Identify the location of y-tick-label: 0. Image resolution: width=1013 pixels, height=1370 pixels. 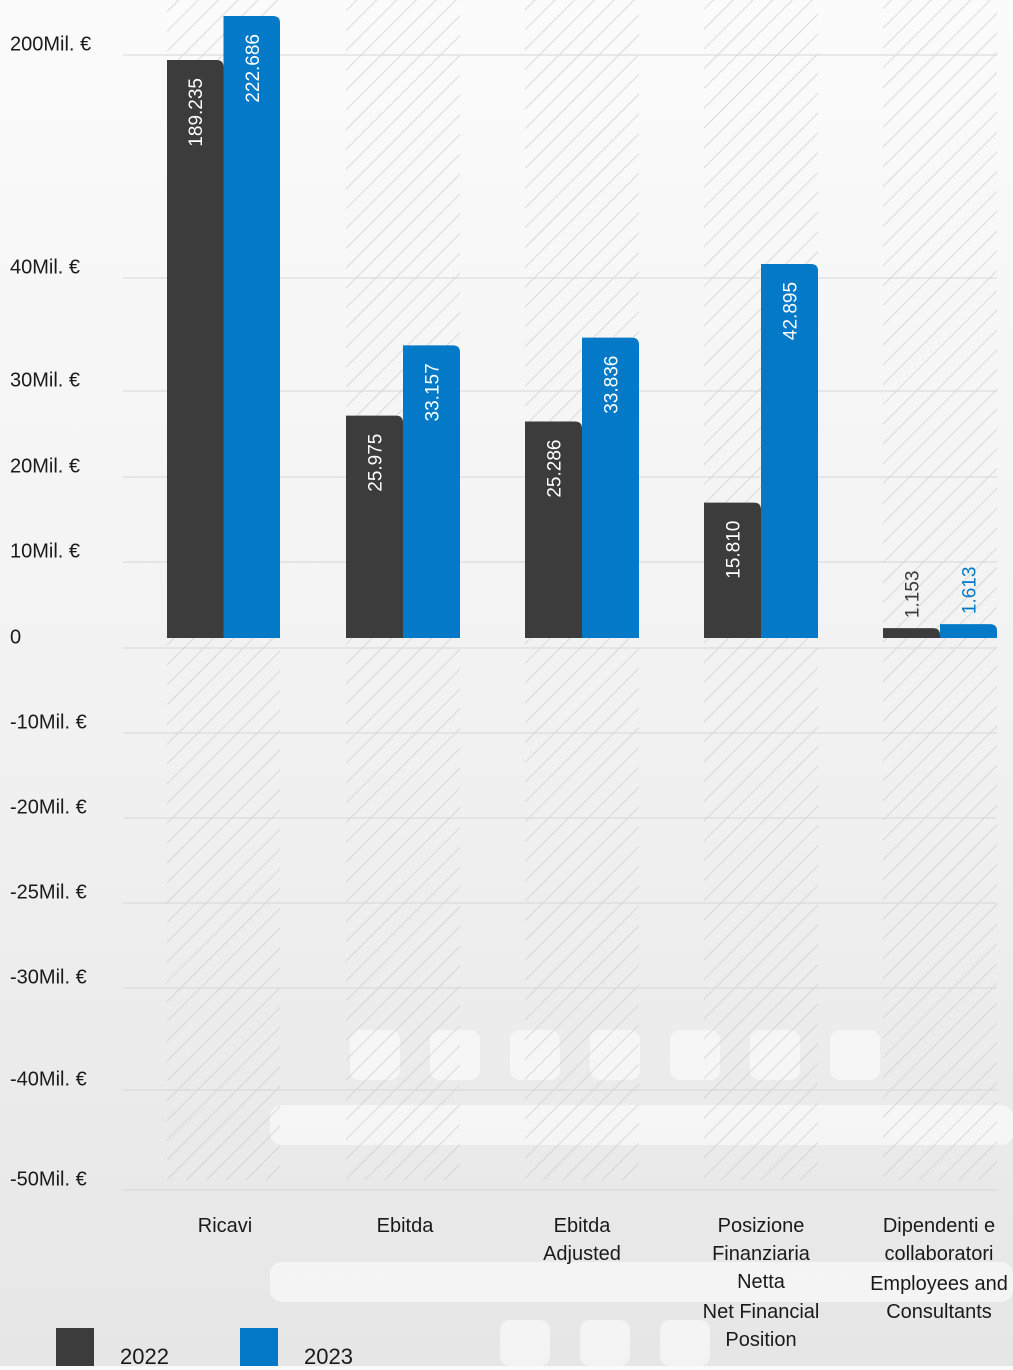
(15, 637).